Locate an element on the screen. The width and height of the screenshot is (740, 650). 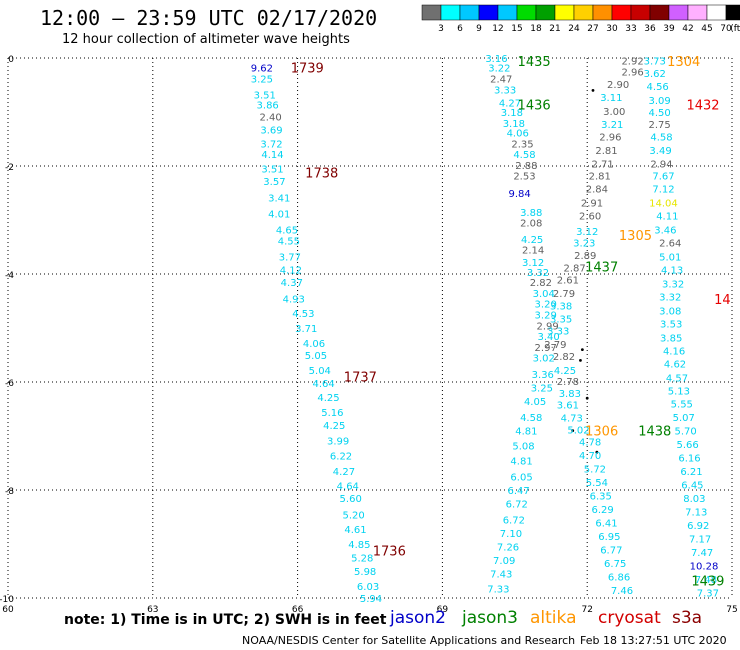
wave-height-label: 3.16 is located at coordinates (496, 59).